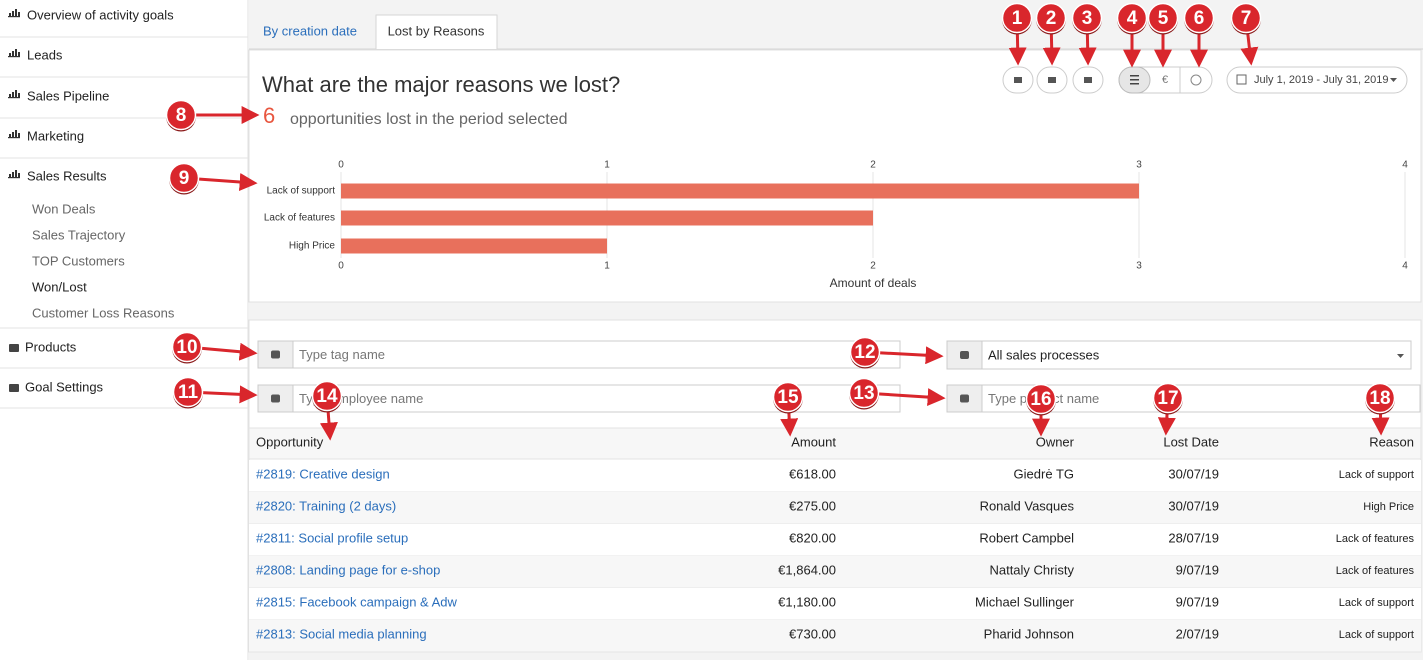 This screenshot has width=1423, height=660. What do you see at coordinates (269, 115) in the screenshot?
I see `lost-count: 6` at bounding box center [269, 115].